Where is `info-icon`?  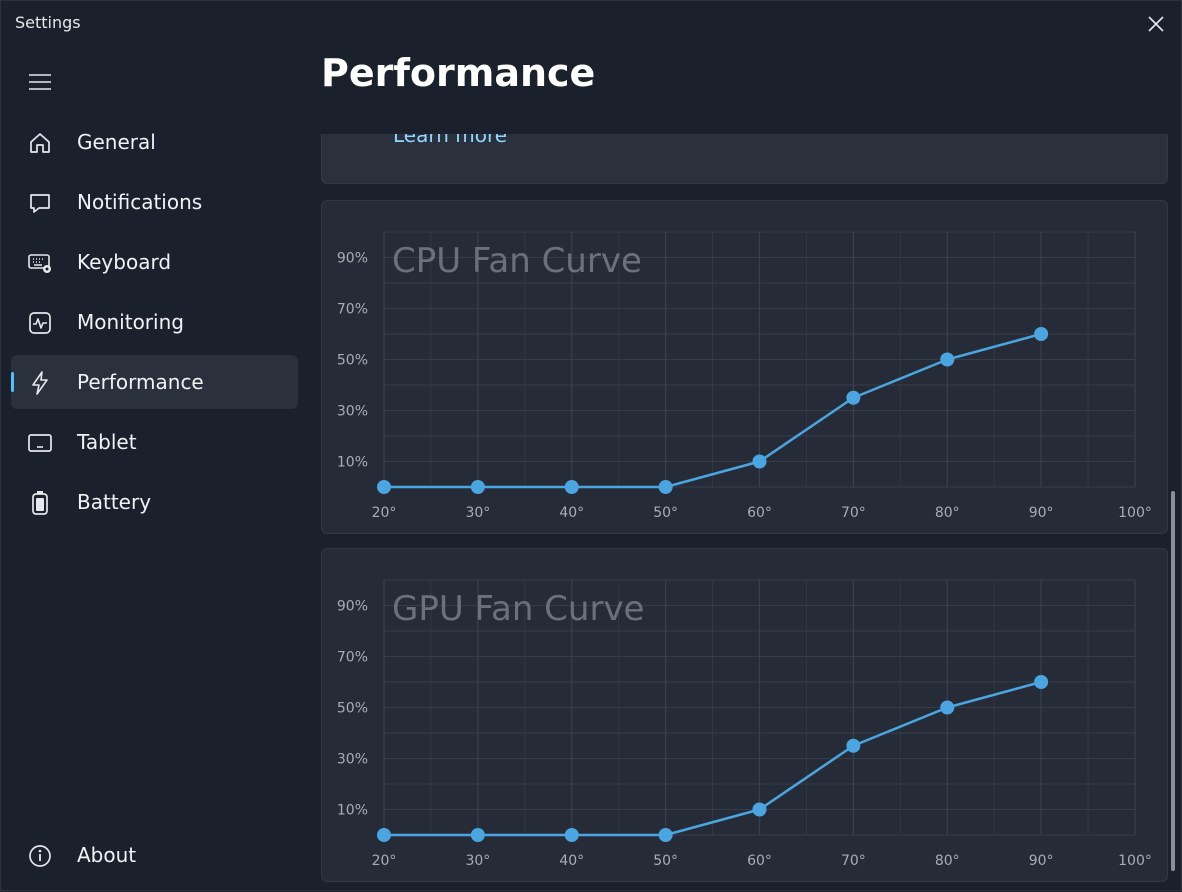 info-icon is located at coordinates (40, 856).